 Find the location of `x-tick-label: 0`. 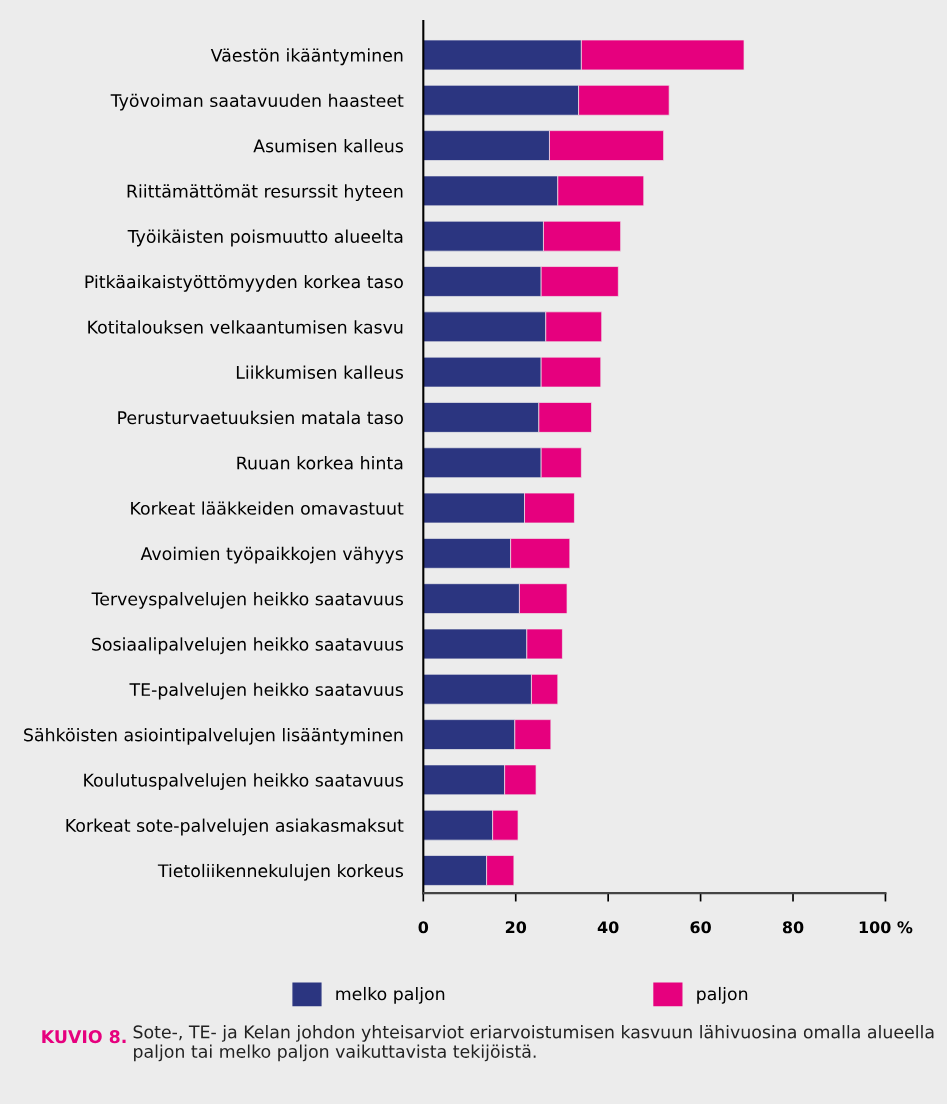

x-tick-label: 0 is located at coordinates (423, 927).